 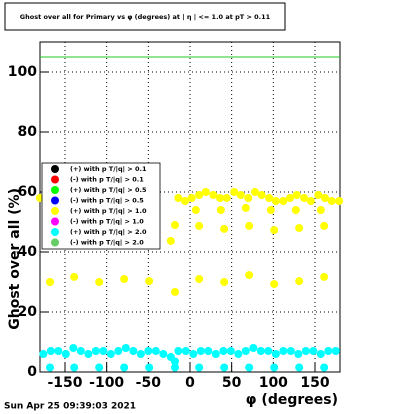 I want to click on x-tick-label: -150, so click(x=64, y=383).